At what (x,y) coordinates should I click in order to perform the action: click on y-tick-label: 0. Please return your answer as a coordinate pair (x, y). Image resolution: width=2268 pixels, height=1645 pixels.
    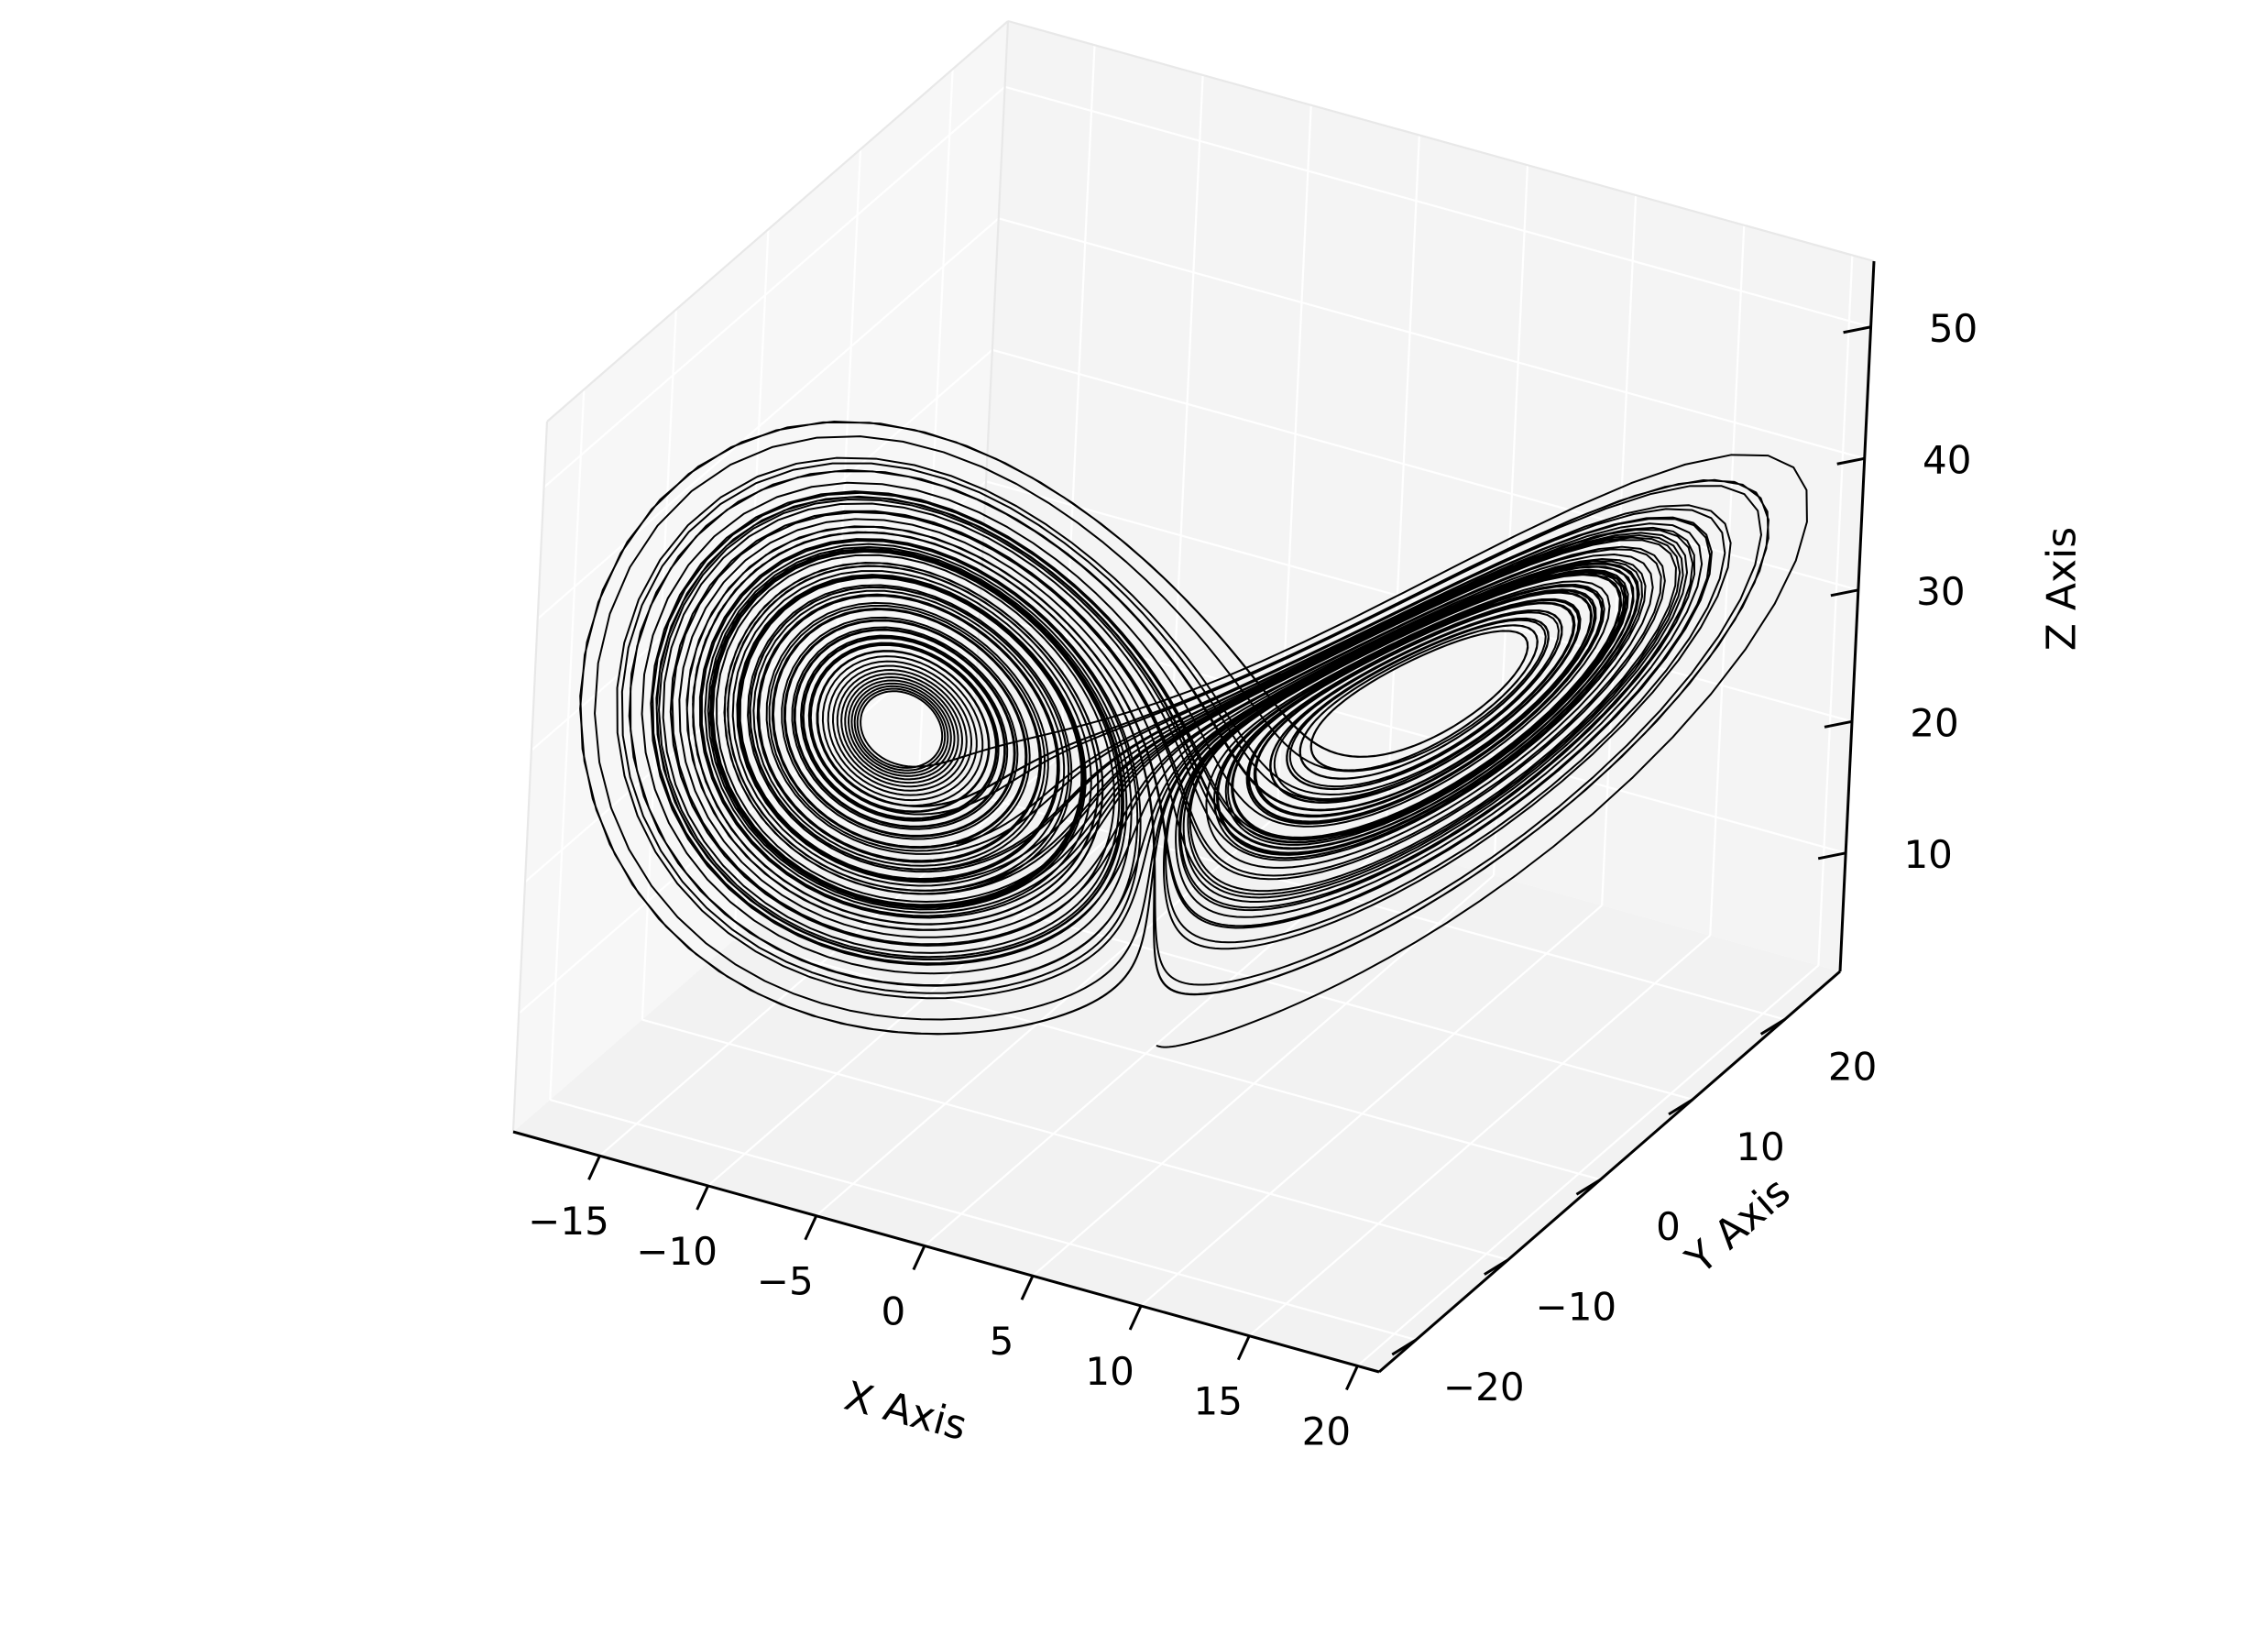
    Looking at the image, I should click on (1668, 1226).